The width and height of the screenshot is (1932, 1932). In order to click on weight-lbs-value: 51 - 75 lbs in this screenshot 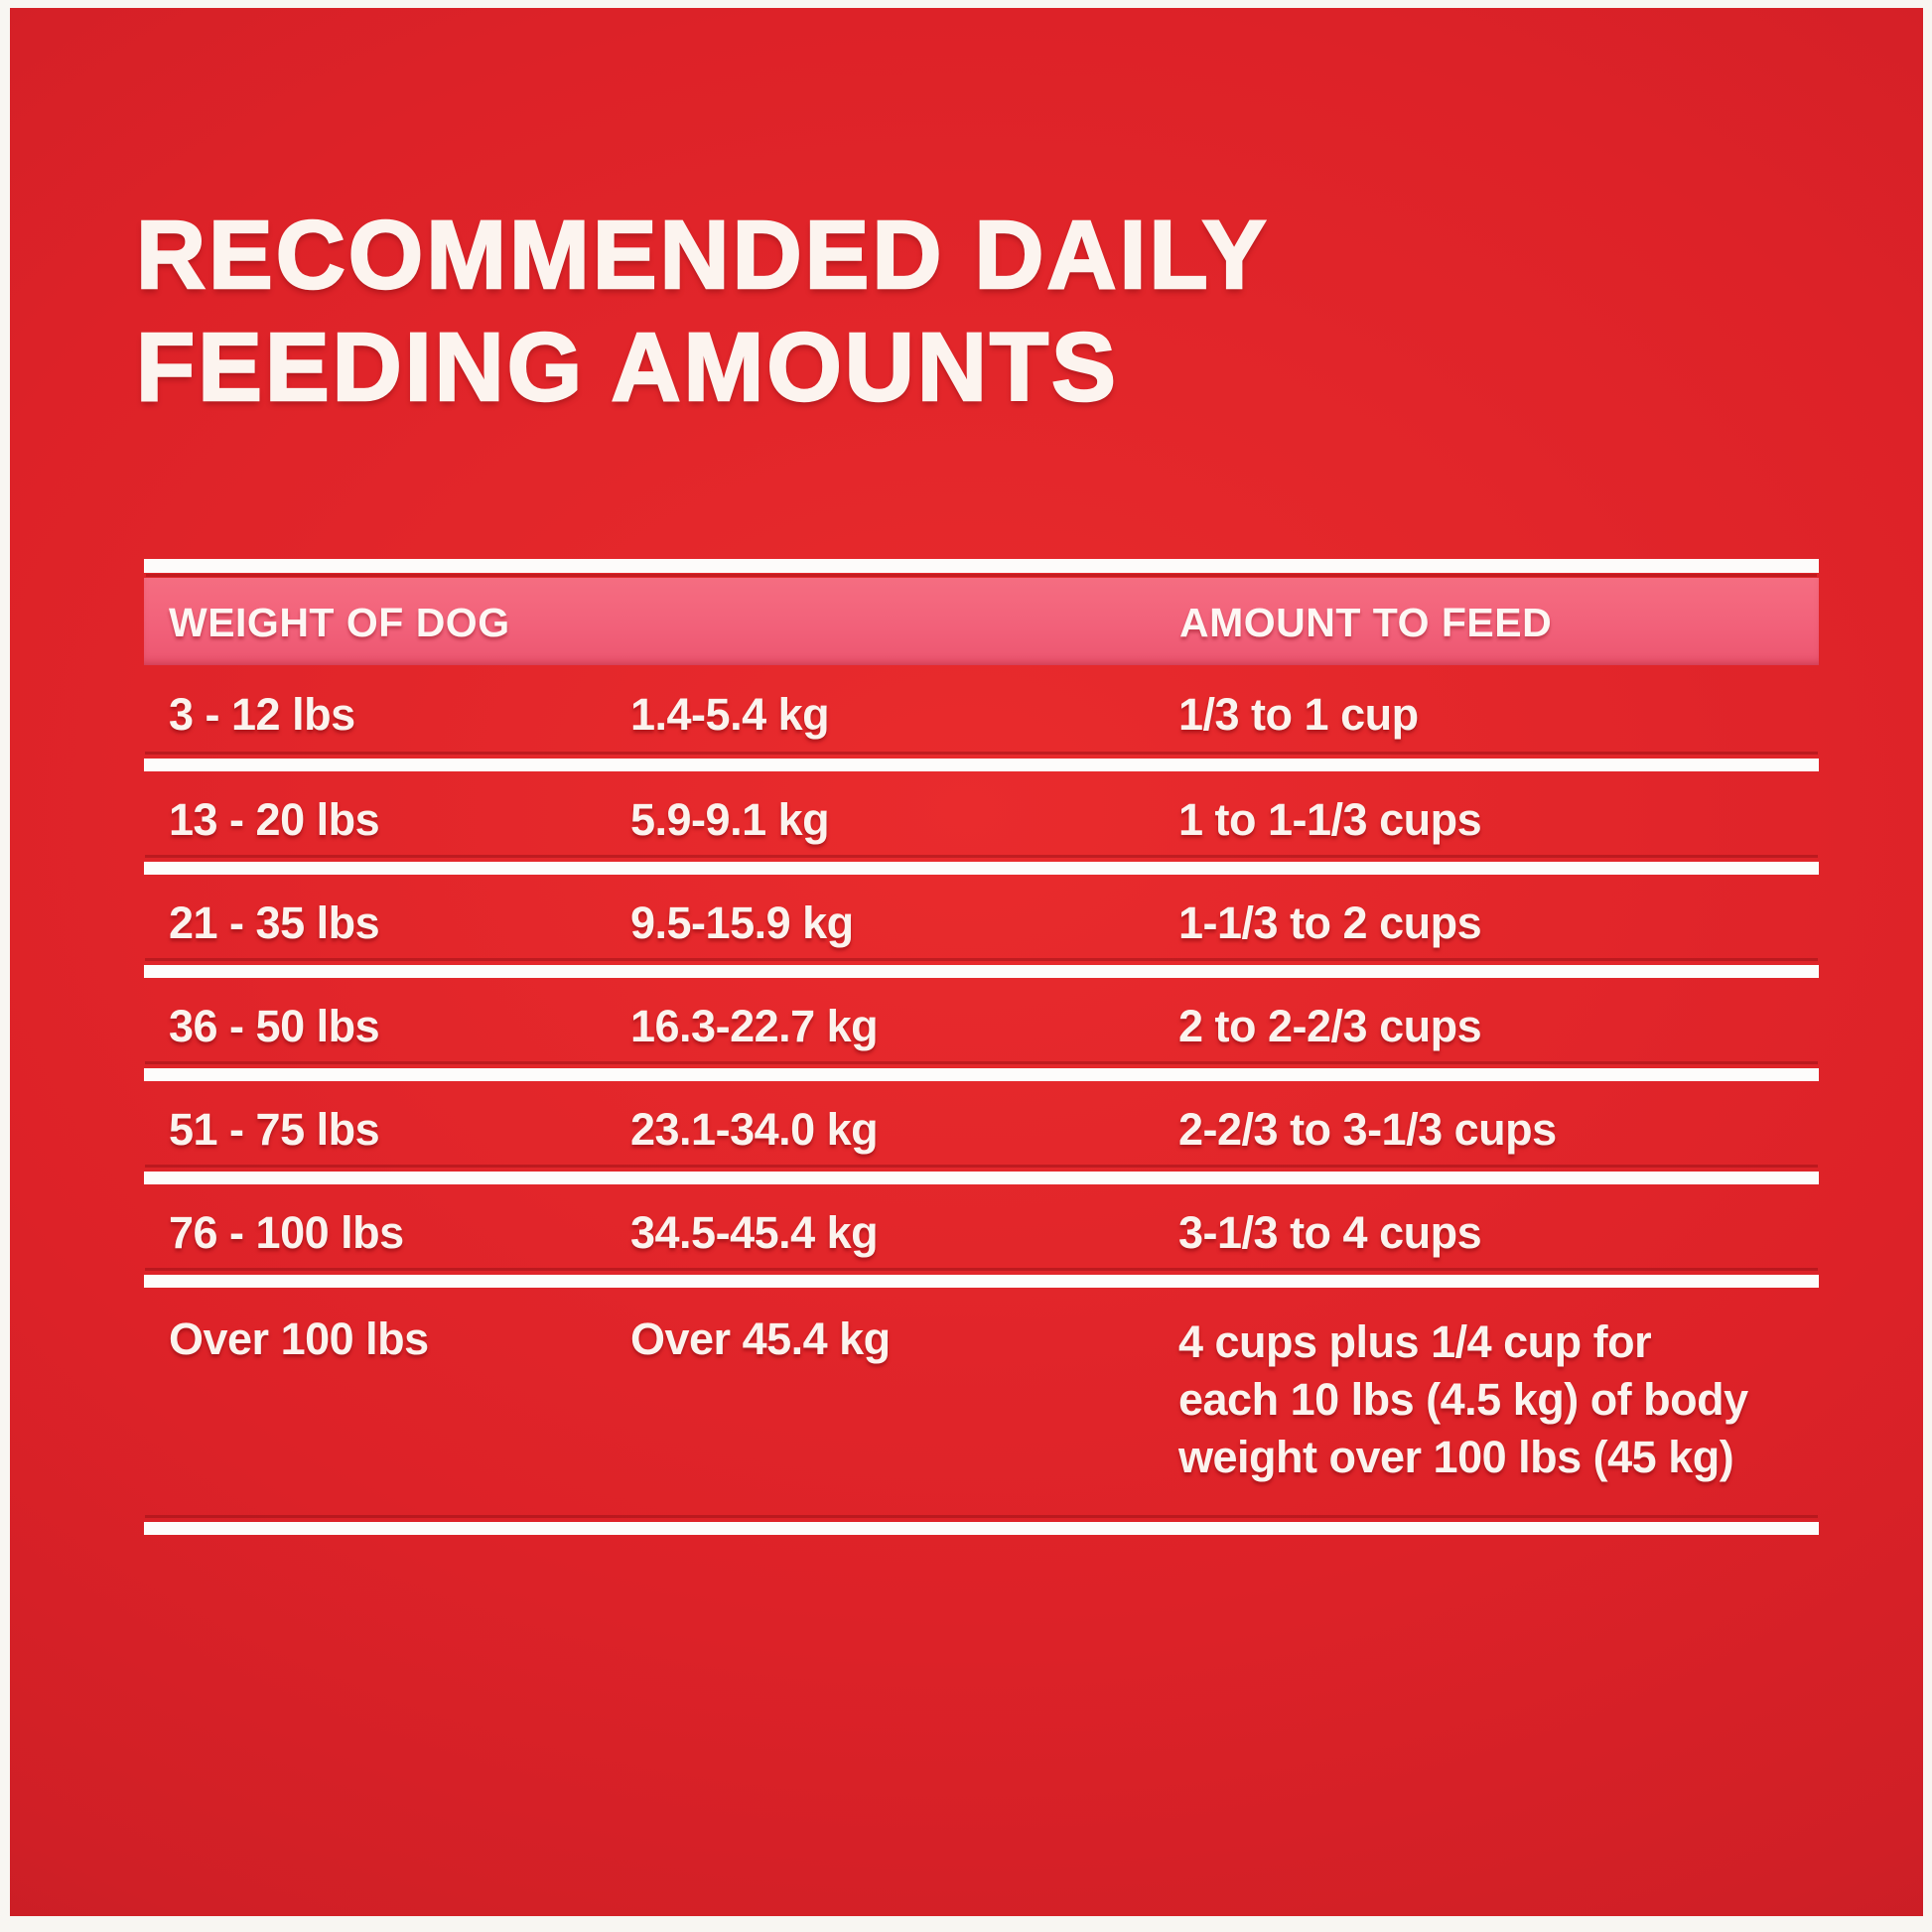, I will do `click(274, 1129)`.